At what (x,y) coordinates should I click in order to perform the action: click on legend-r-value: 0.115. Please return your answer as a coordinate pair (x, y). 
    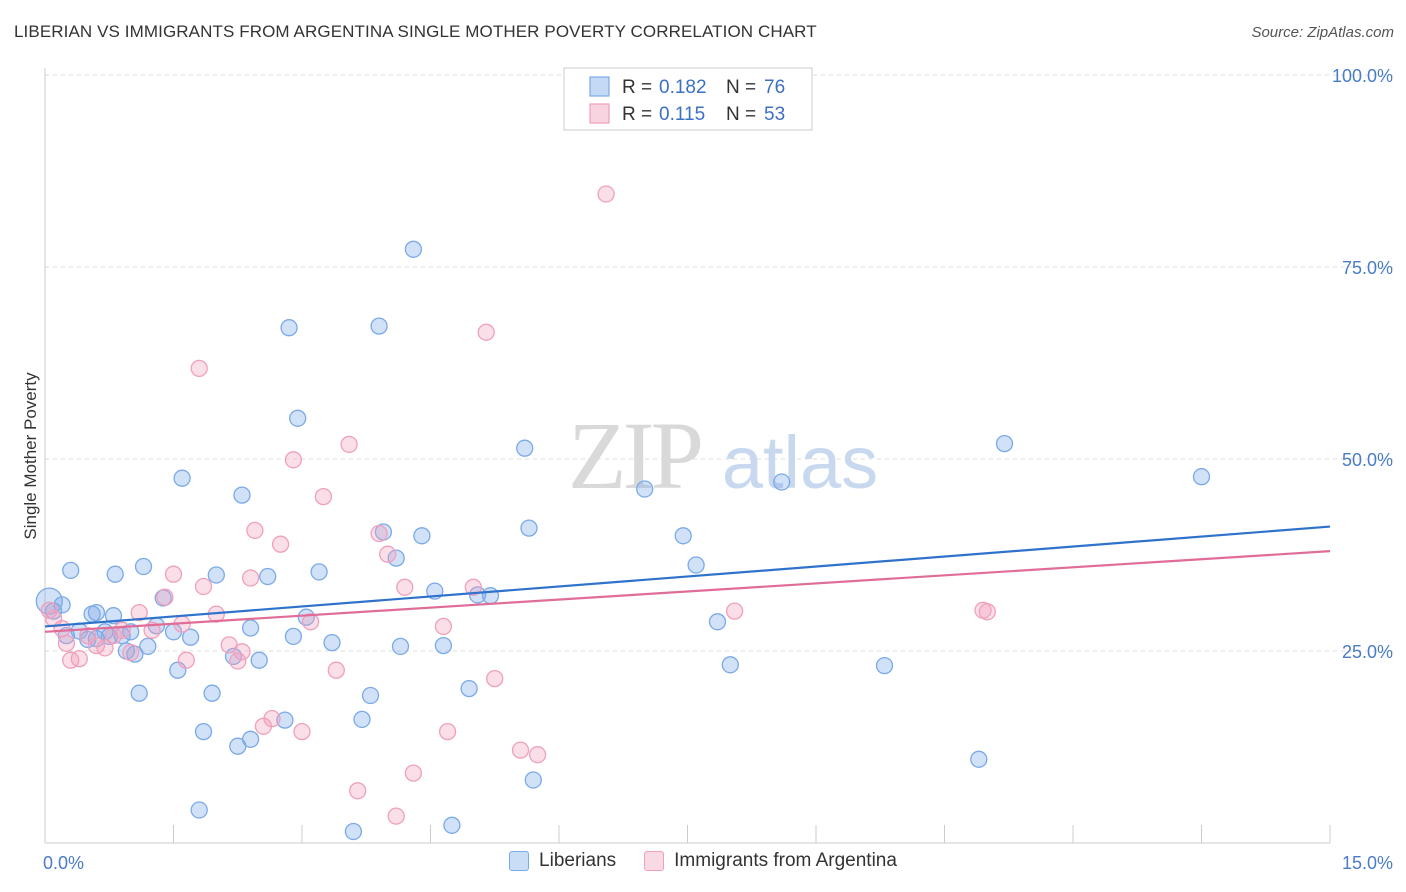
    Looking at the image, I should click on (682, 114).